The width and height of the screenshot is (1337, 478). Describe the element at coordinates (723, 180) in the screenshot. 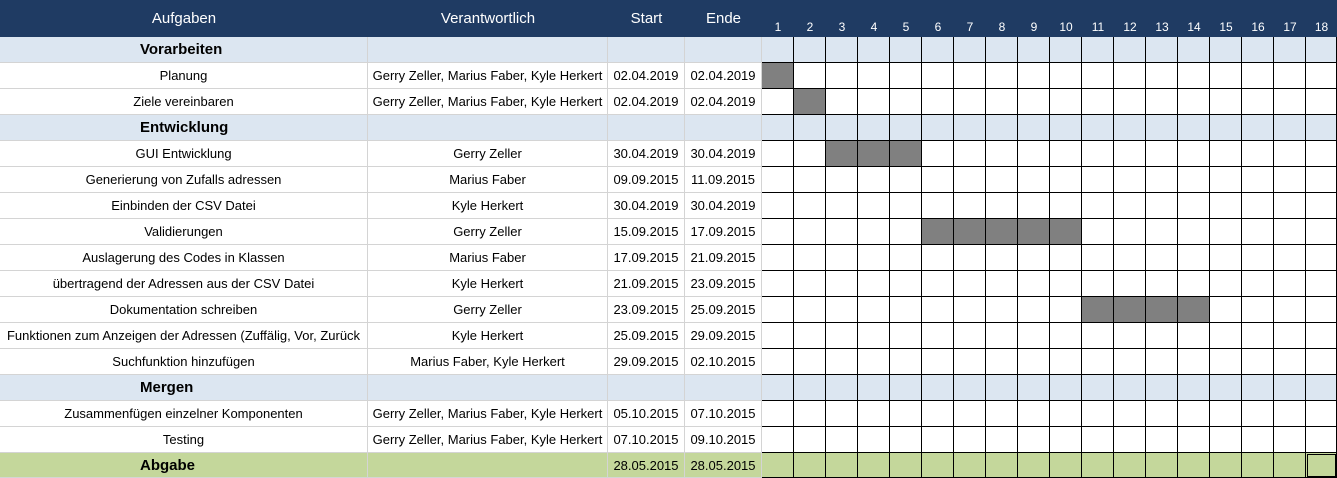

I see `end-cell: 11.09.2015` at that location.